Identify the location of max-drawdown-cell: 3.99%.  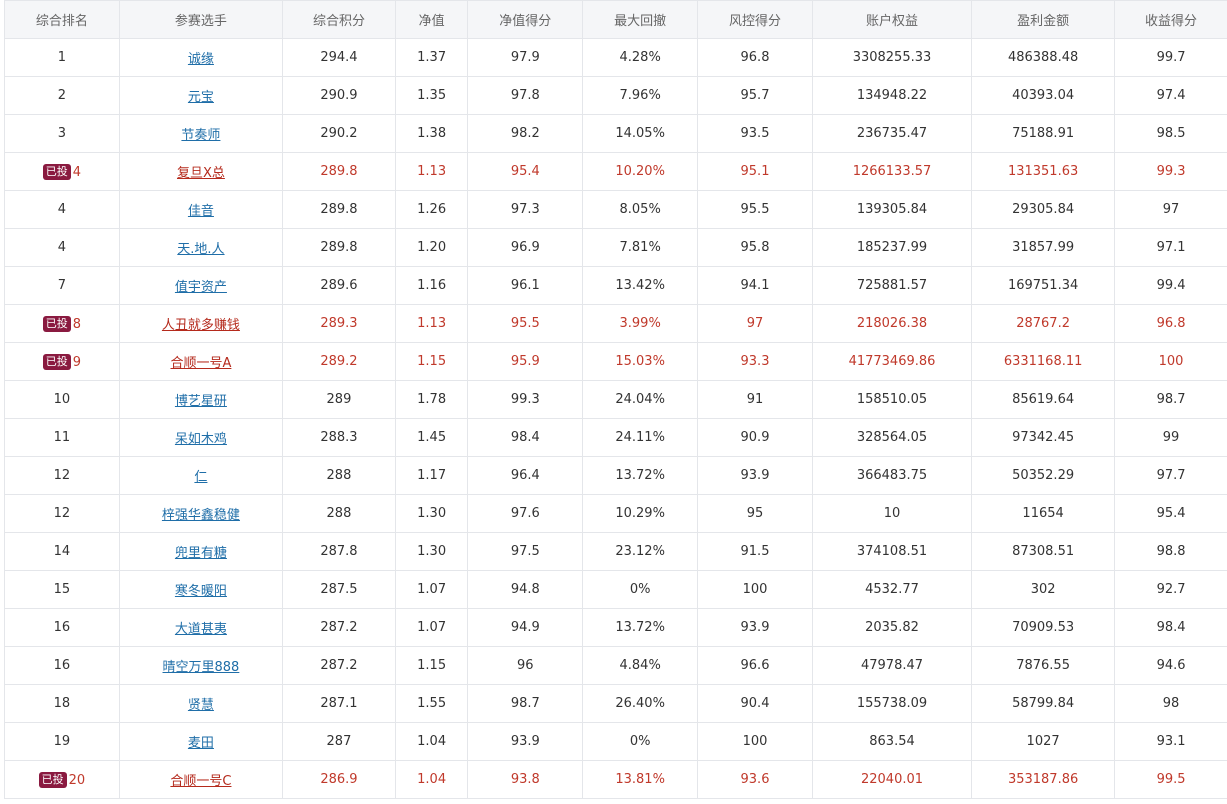
(640, 323).